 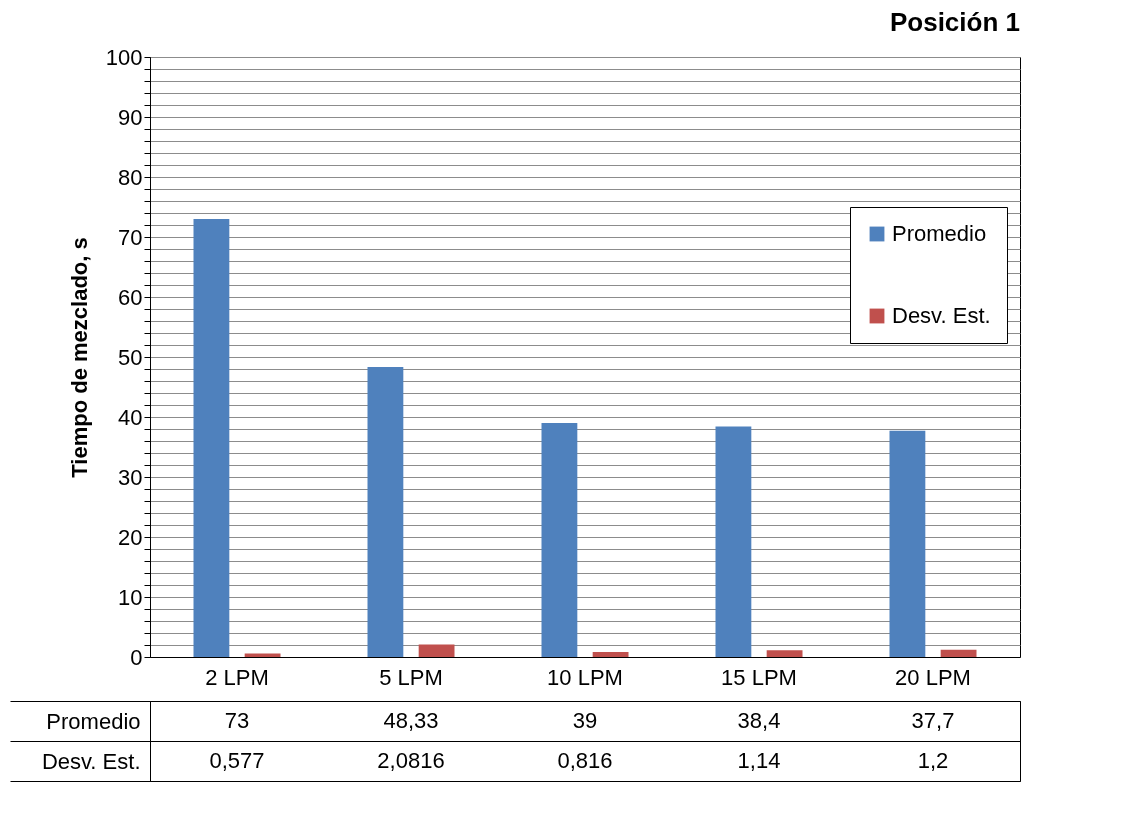 I want to click on y-axis-title: Tiempo de mezclado, s, so click(x=79, y=357).